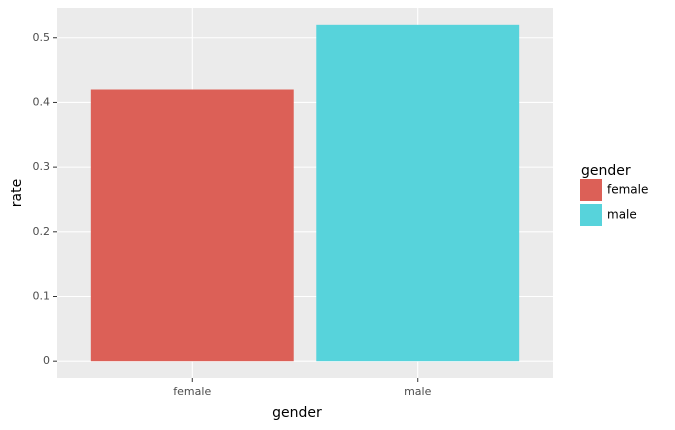 The width and height of the screenshot is (675, 430). I want to click on y-tick-label: 0.1, so click(42, 295).